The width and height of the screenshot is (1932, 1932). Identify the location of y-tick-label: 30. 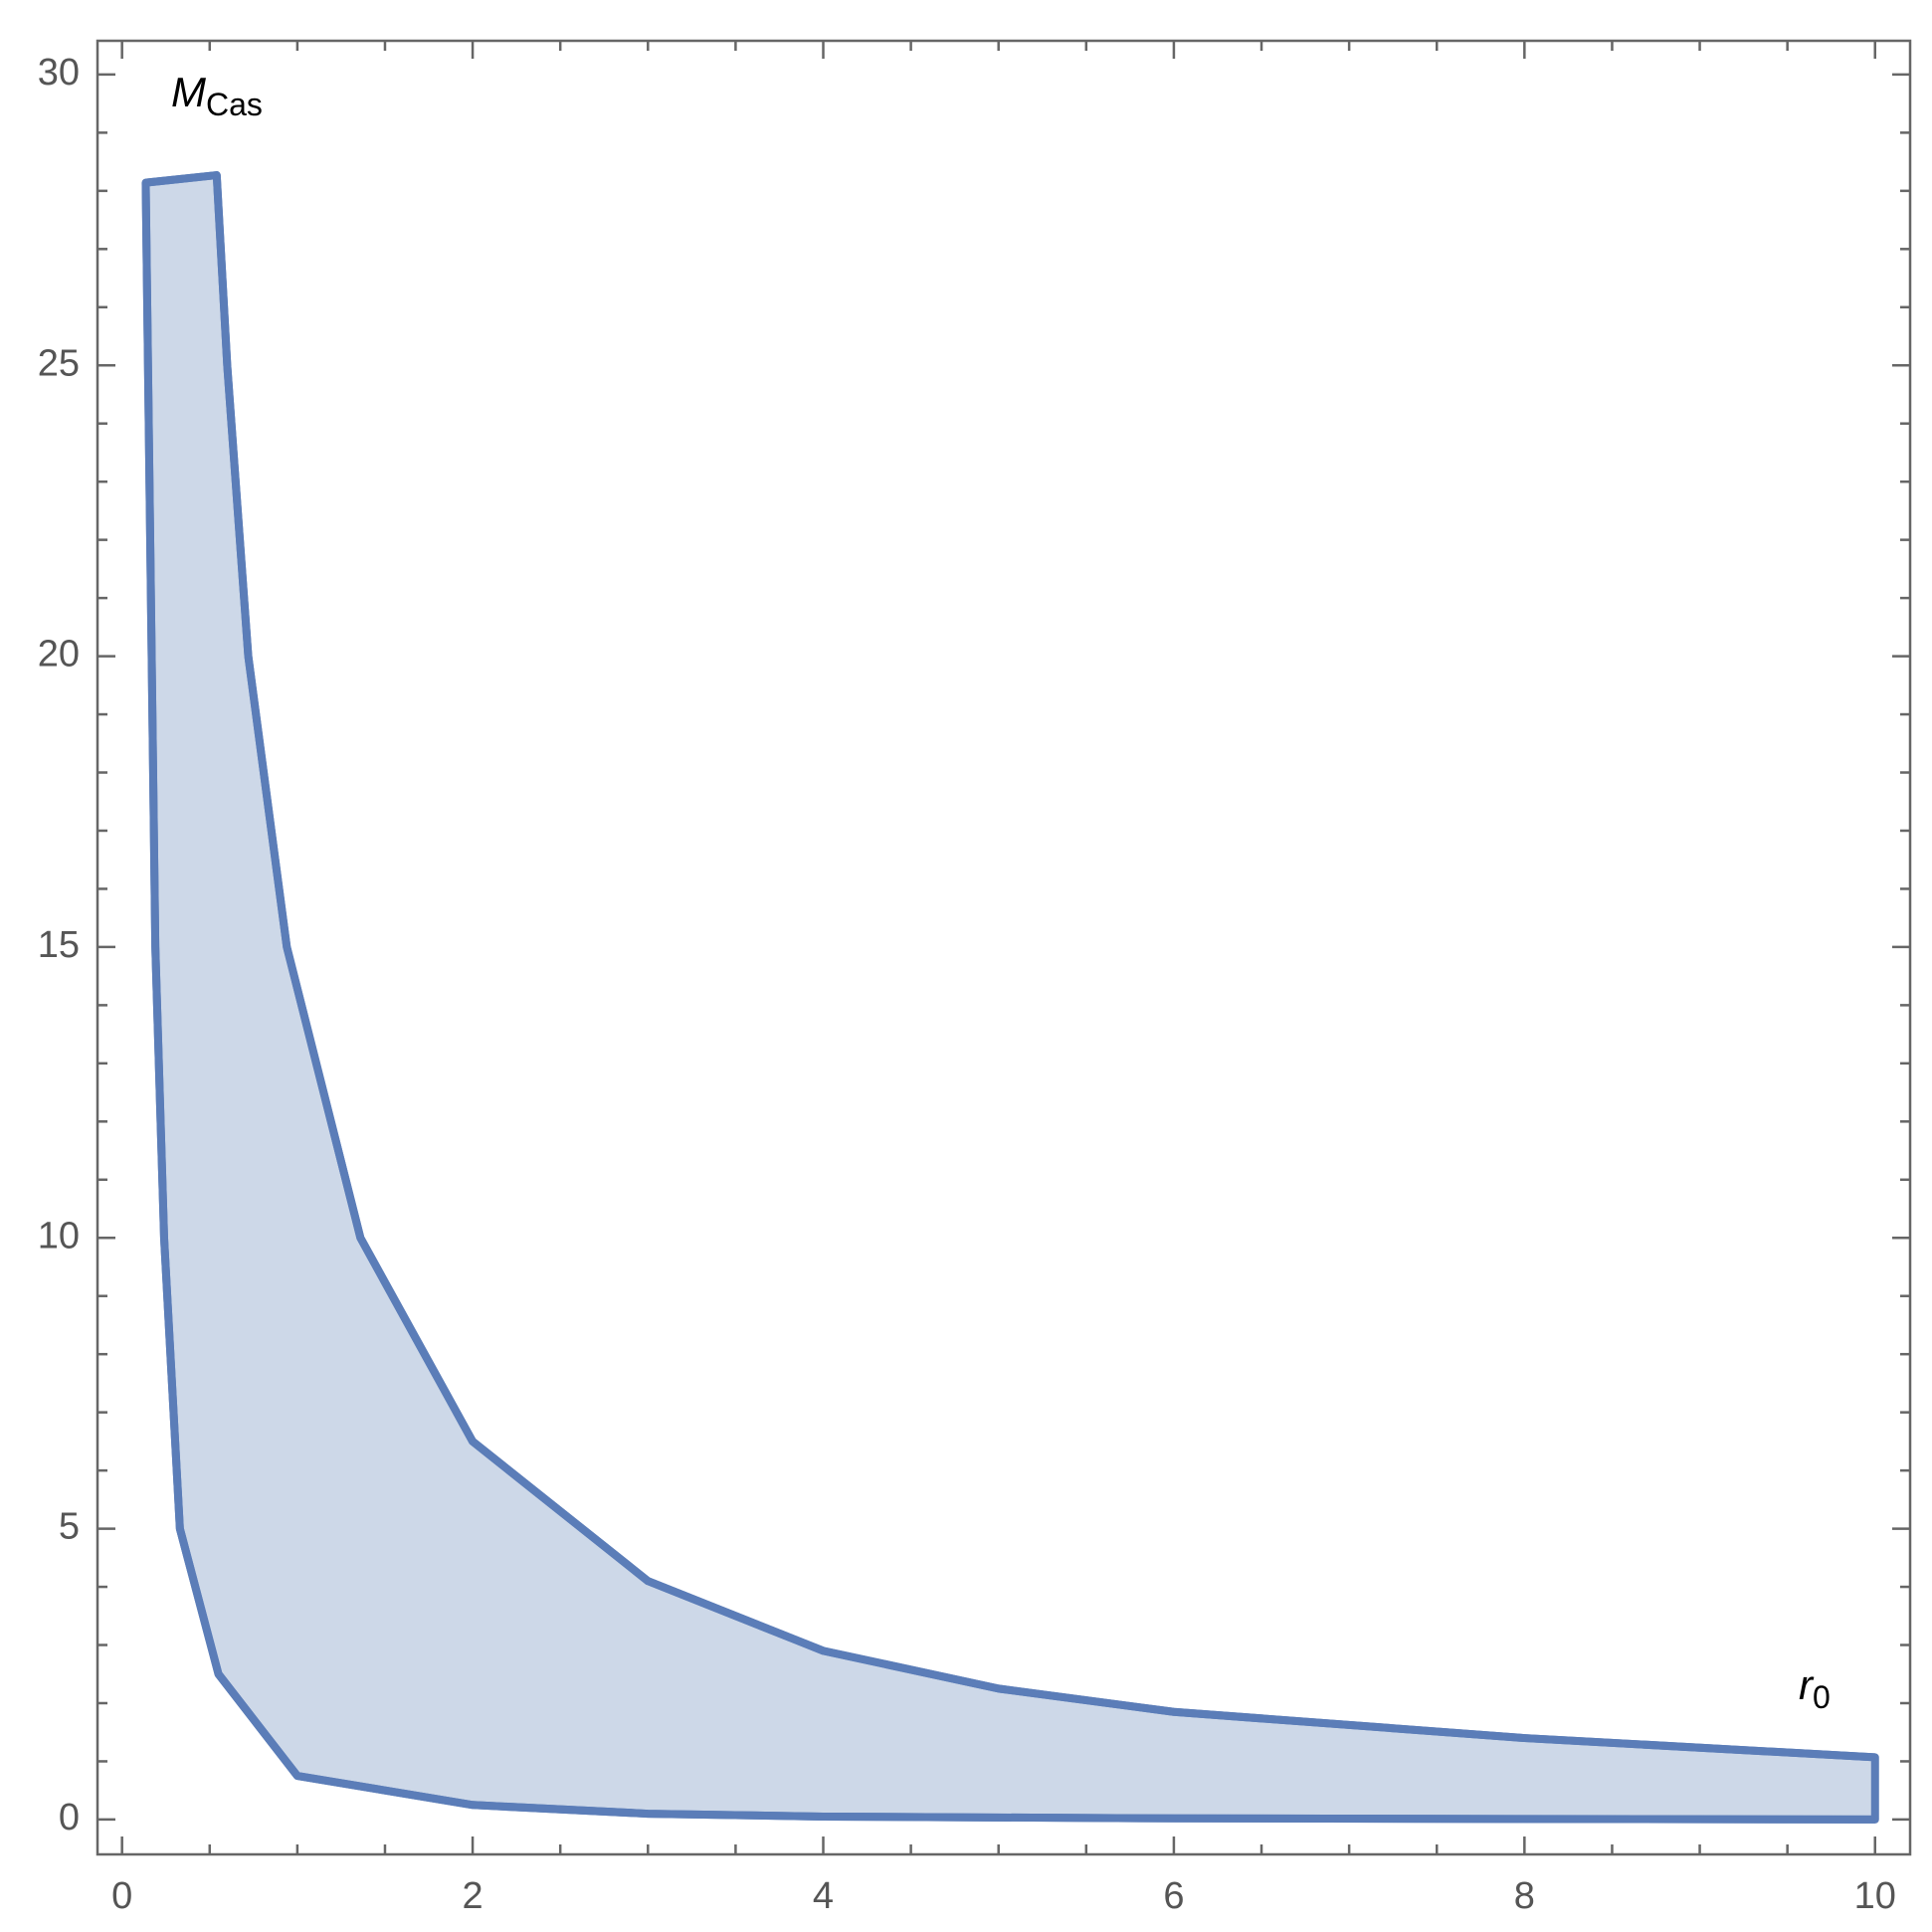
(59, 73).